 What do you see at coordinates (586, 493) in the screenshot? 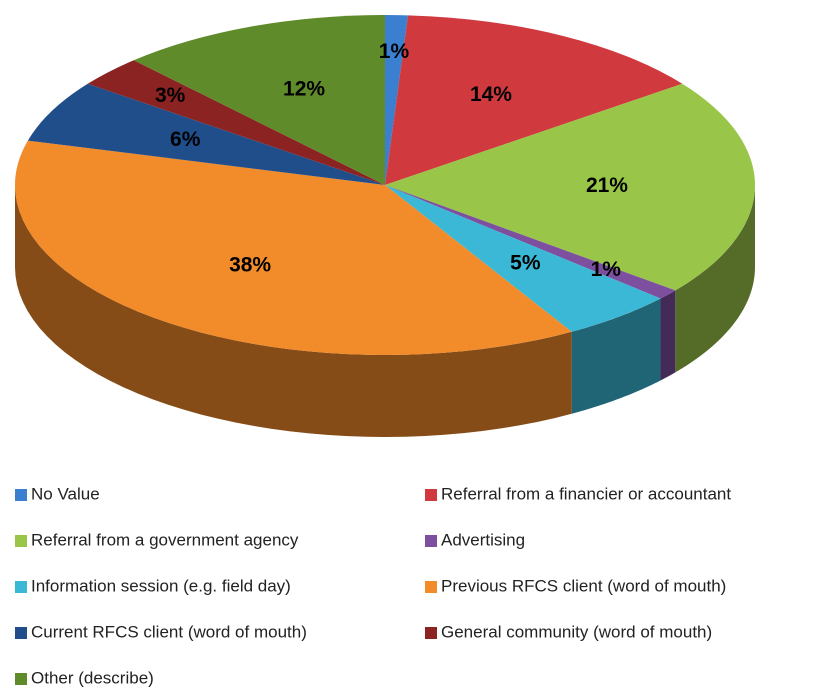
I see `legend-label: Referral from a financier or accountant` at bounding box center [586, 493].